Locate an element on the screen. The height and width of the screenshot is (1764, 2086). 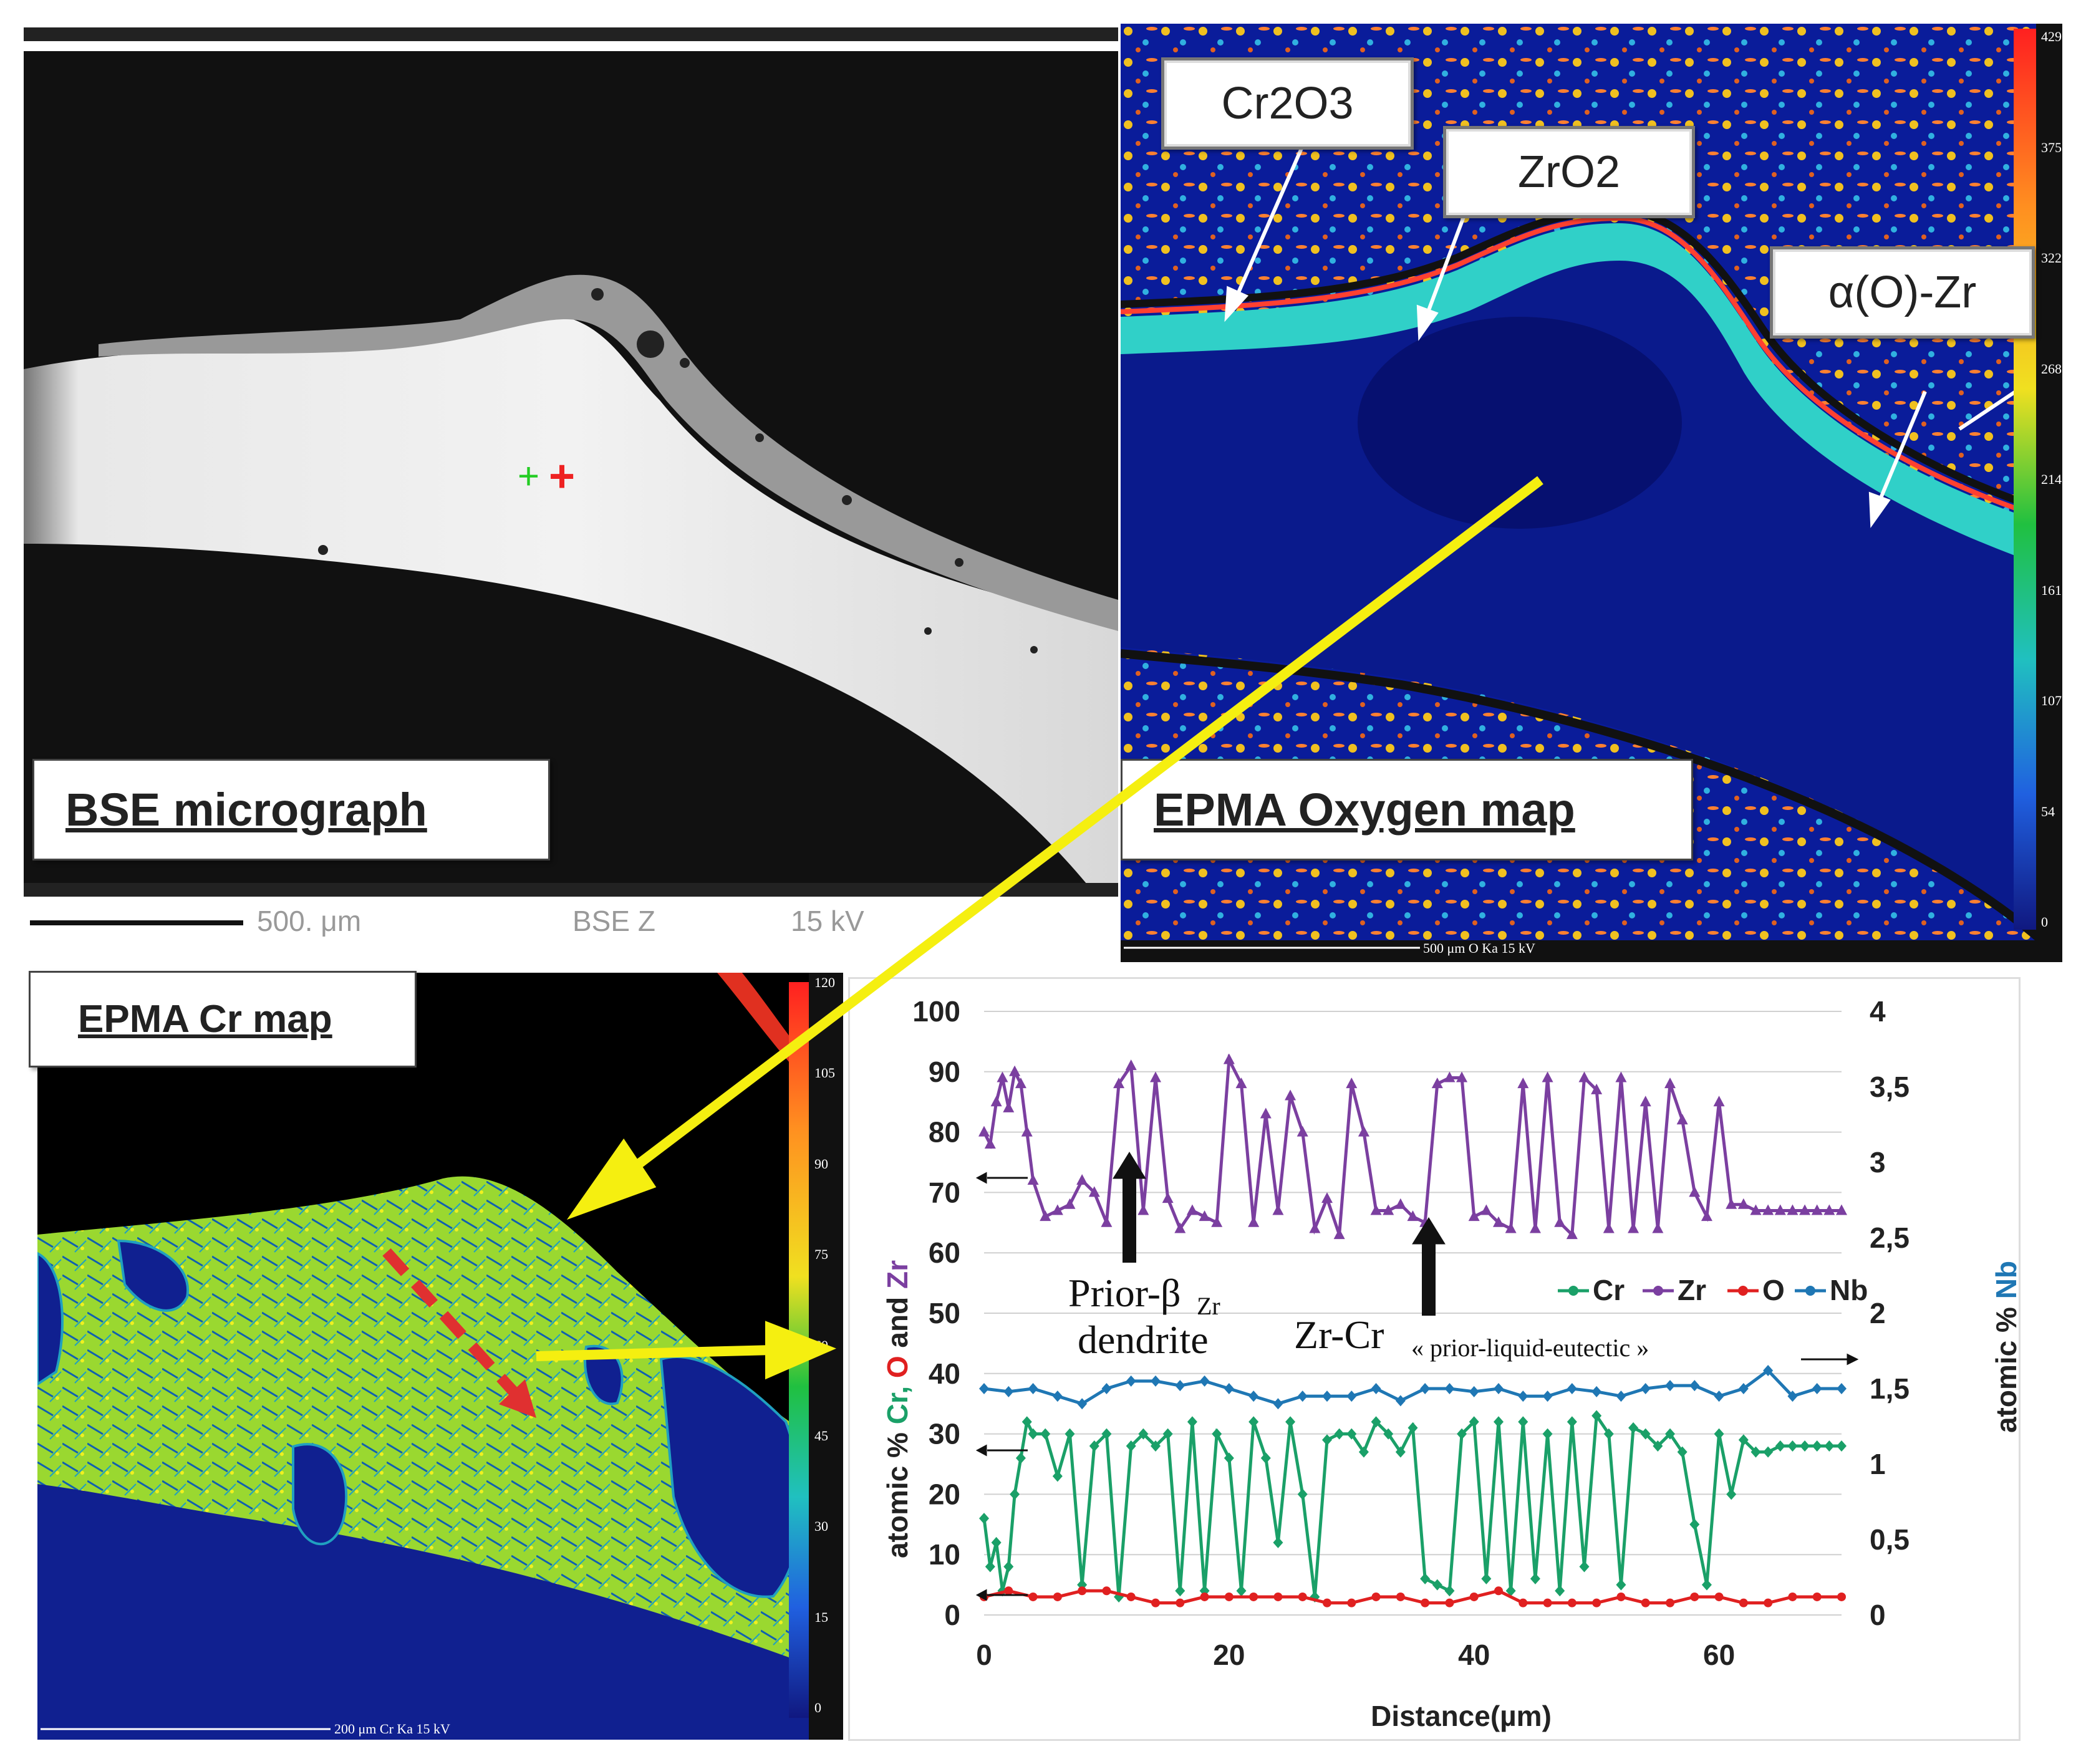
oxygen-colorbar-ticks: 429 375 322 268 214 161 107 54 0 is located at coordinates (2049, 482).